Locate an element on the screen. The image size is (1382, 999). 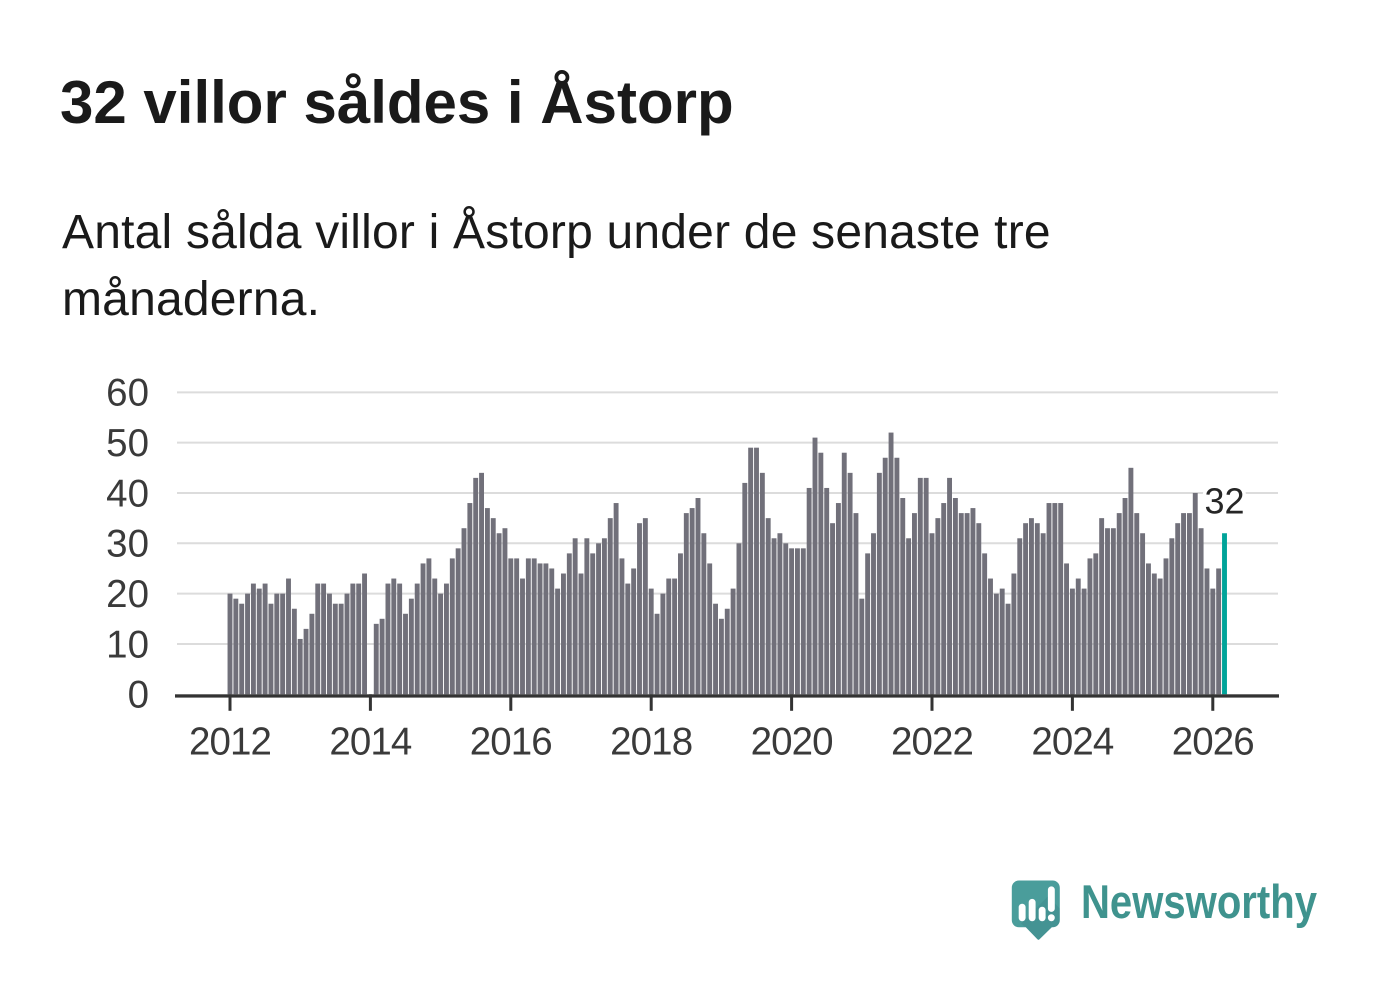
svg-text: 32 is located at coordinates (1224, 501).